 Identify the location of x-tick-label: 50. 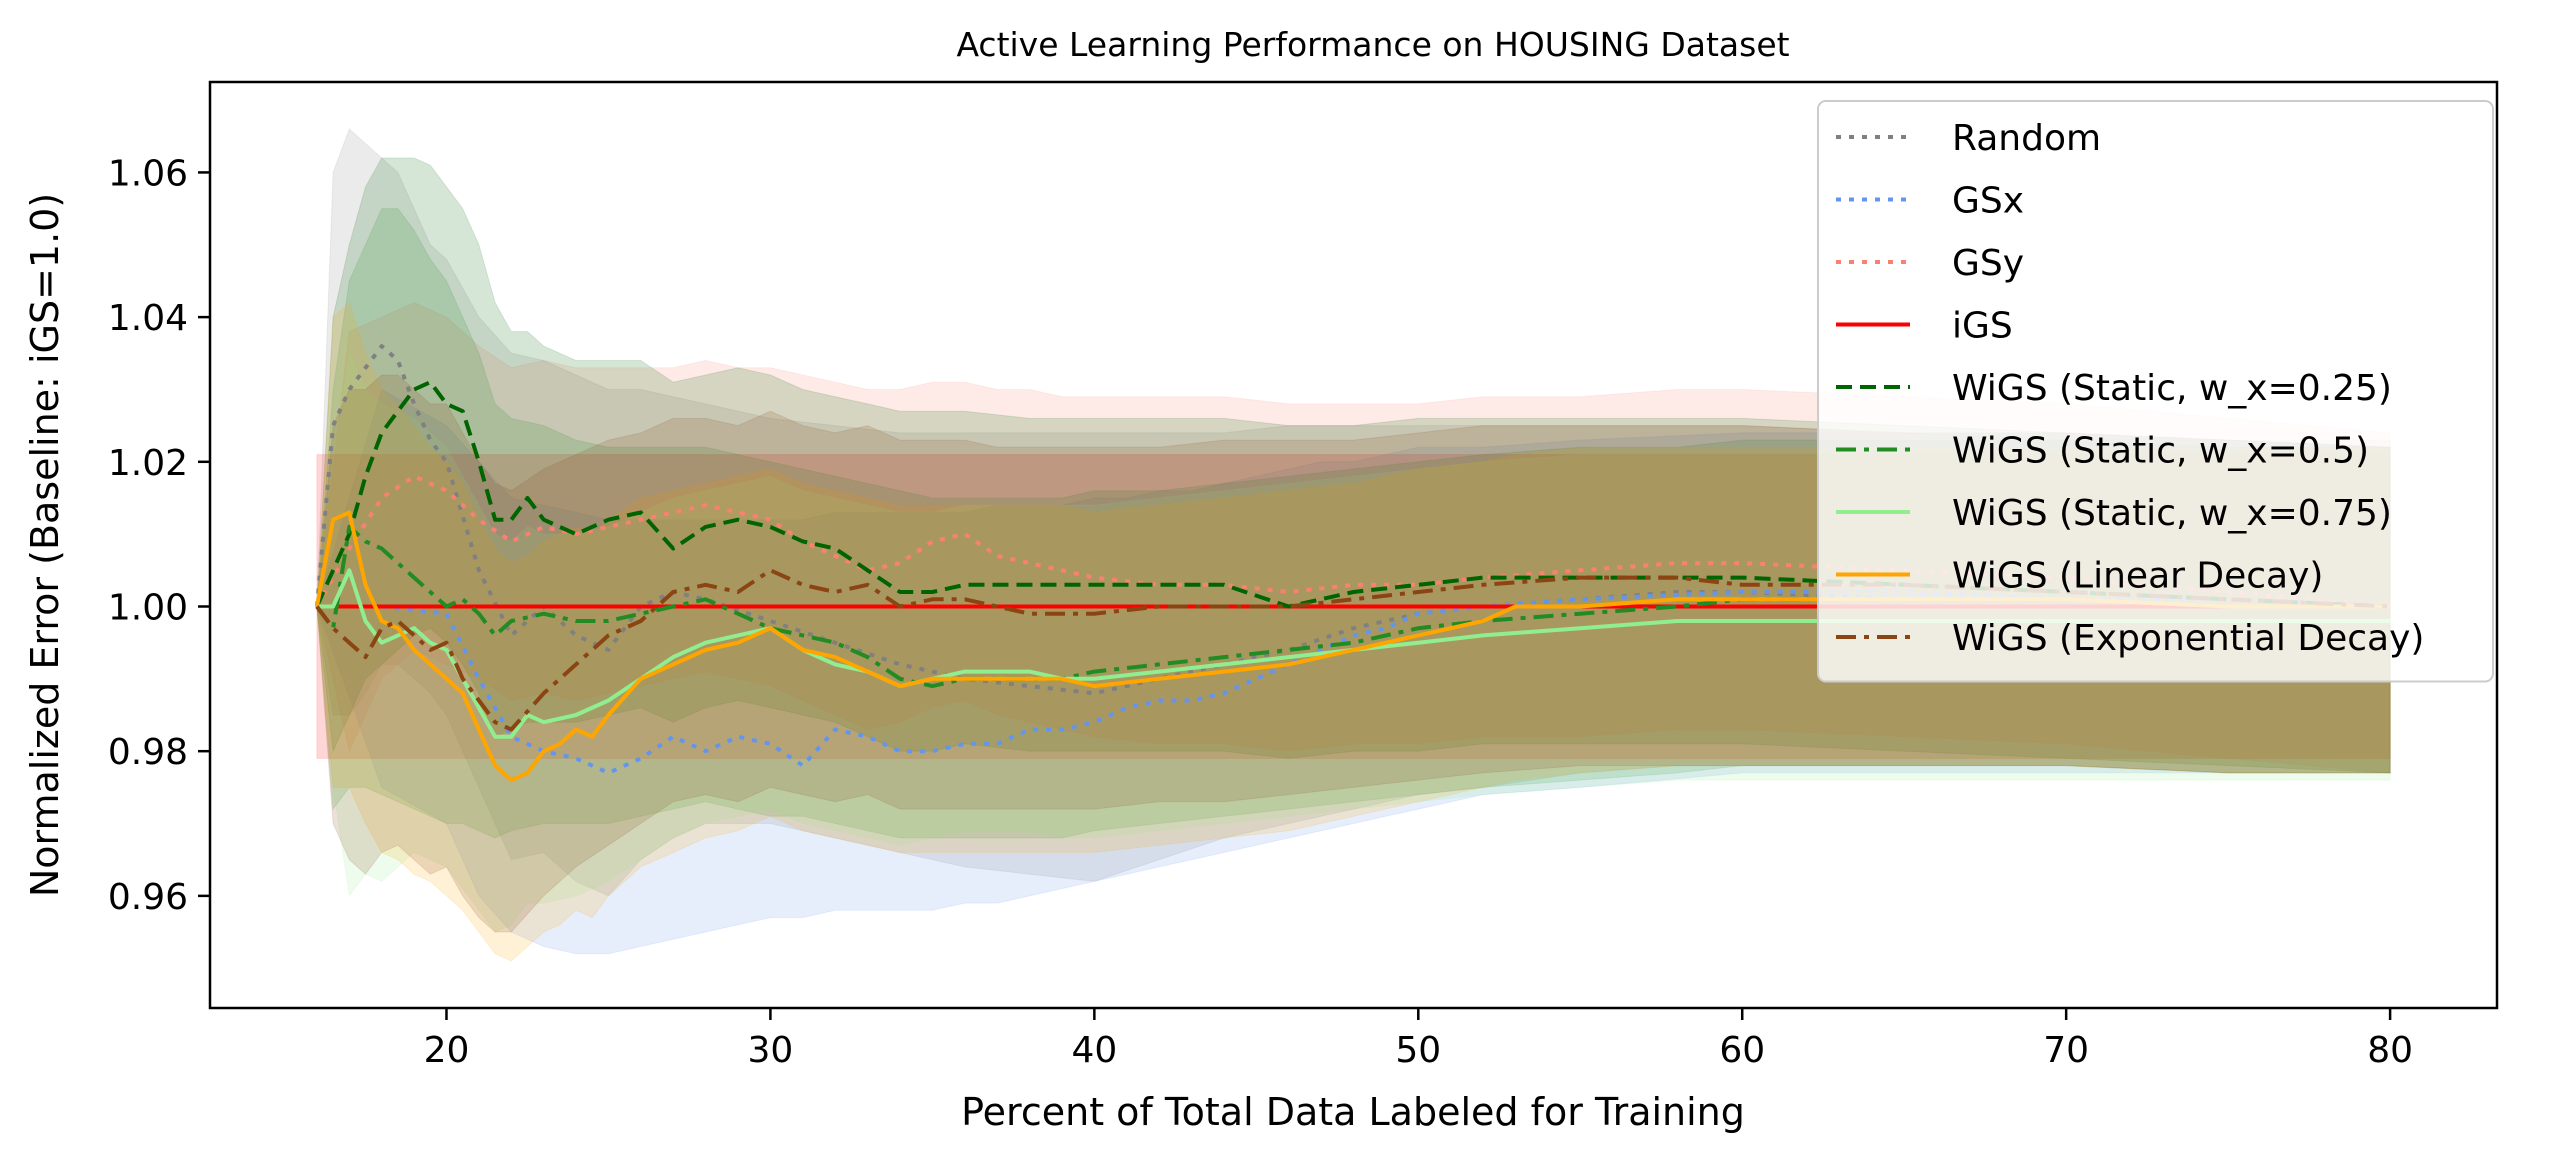
(1418, 1050).